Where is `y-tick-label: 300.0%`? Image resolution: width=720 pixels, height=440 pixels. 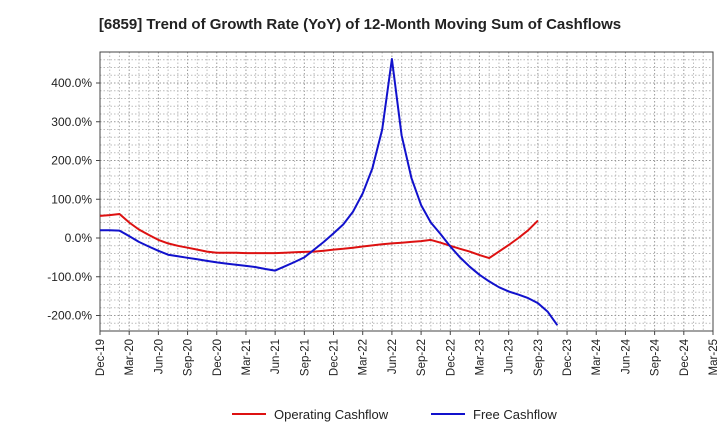
y-tick-label: 300.0% is located at coordinates (71, 122).